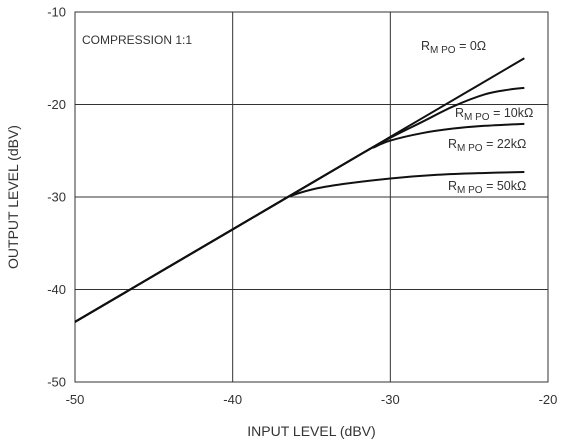 This screenshot has width=564, height=442. Describe the element at coordinates (56, 382) in the screenshot. I see `y-tick-label: -50` at that location.